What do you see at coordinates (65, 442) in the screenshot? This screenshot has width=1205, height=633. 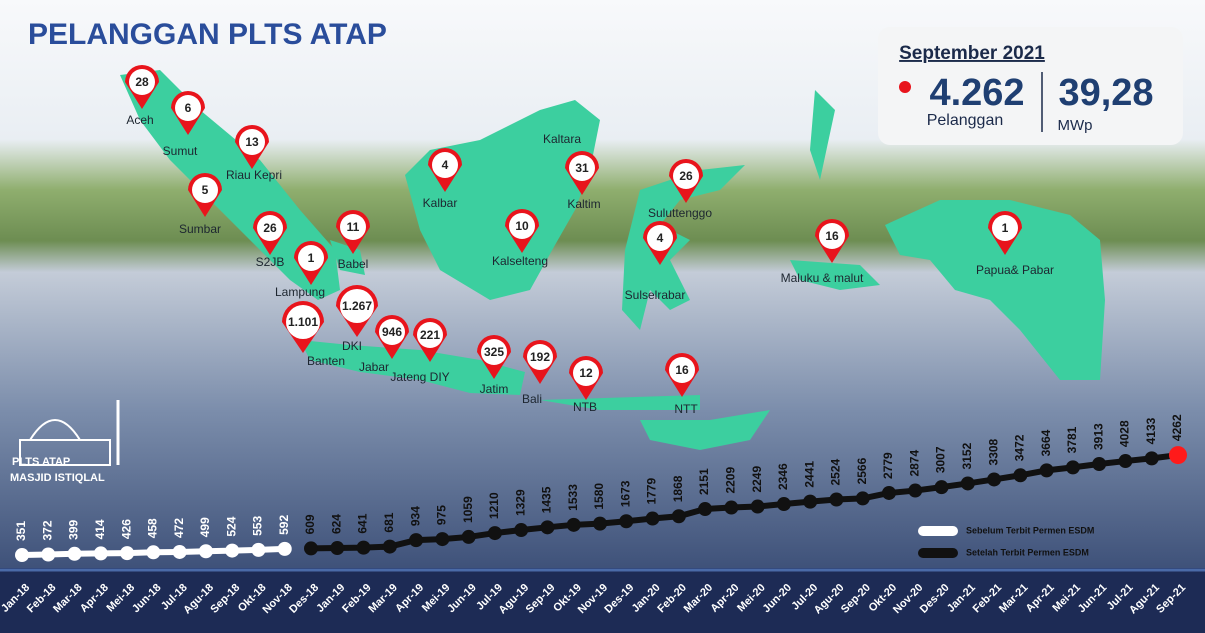 I see `logo: PLTS ATAP MASJID ISTIQLAL` at bounding box center [65, 442].